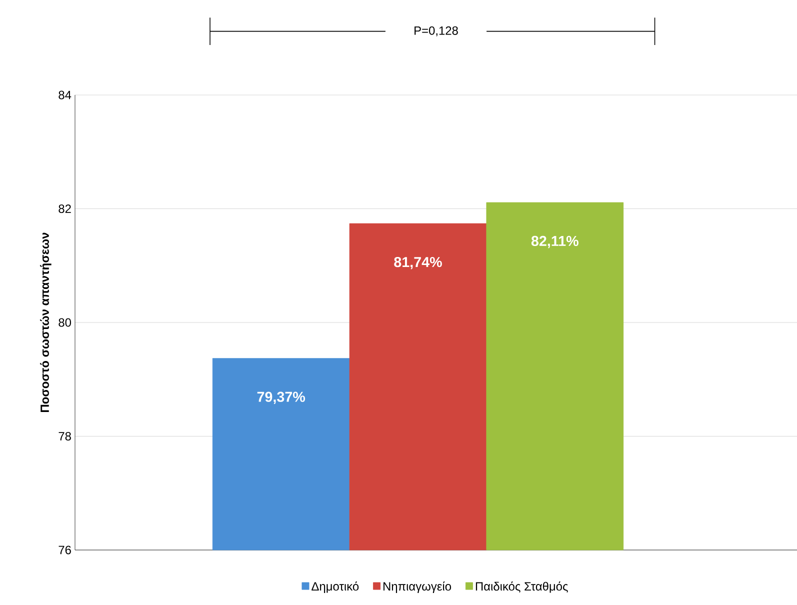  I want to click on y-tick-label: 80, so click(65, 322).